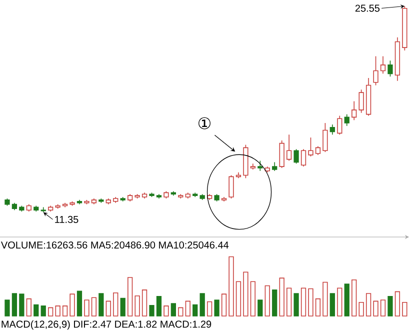  Describe the element at coordinates (93, 324) in the screenshot. I see `text: DIF:2.47` at that location.